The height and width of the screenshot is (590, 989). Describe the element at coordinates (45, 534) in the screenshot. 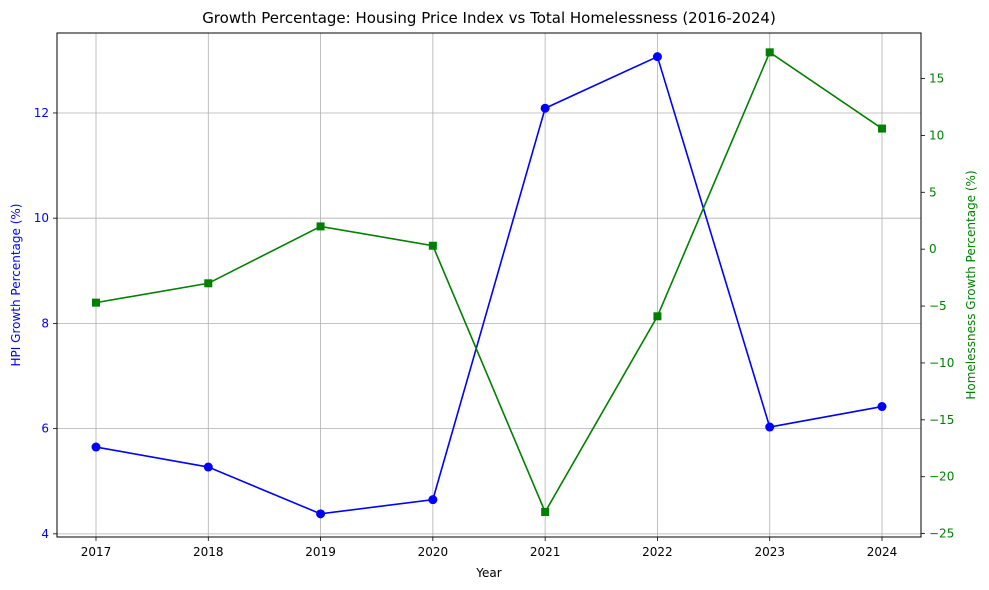

I see `y-tick-label-left: 4` at that location.